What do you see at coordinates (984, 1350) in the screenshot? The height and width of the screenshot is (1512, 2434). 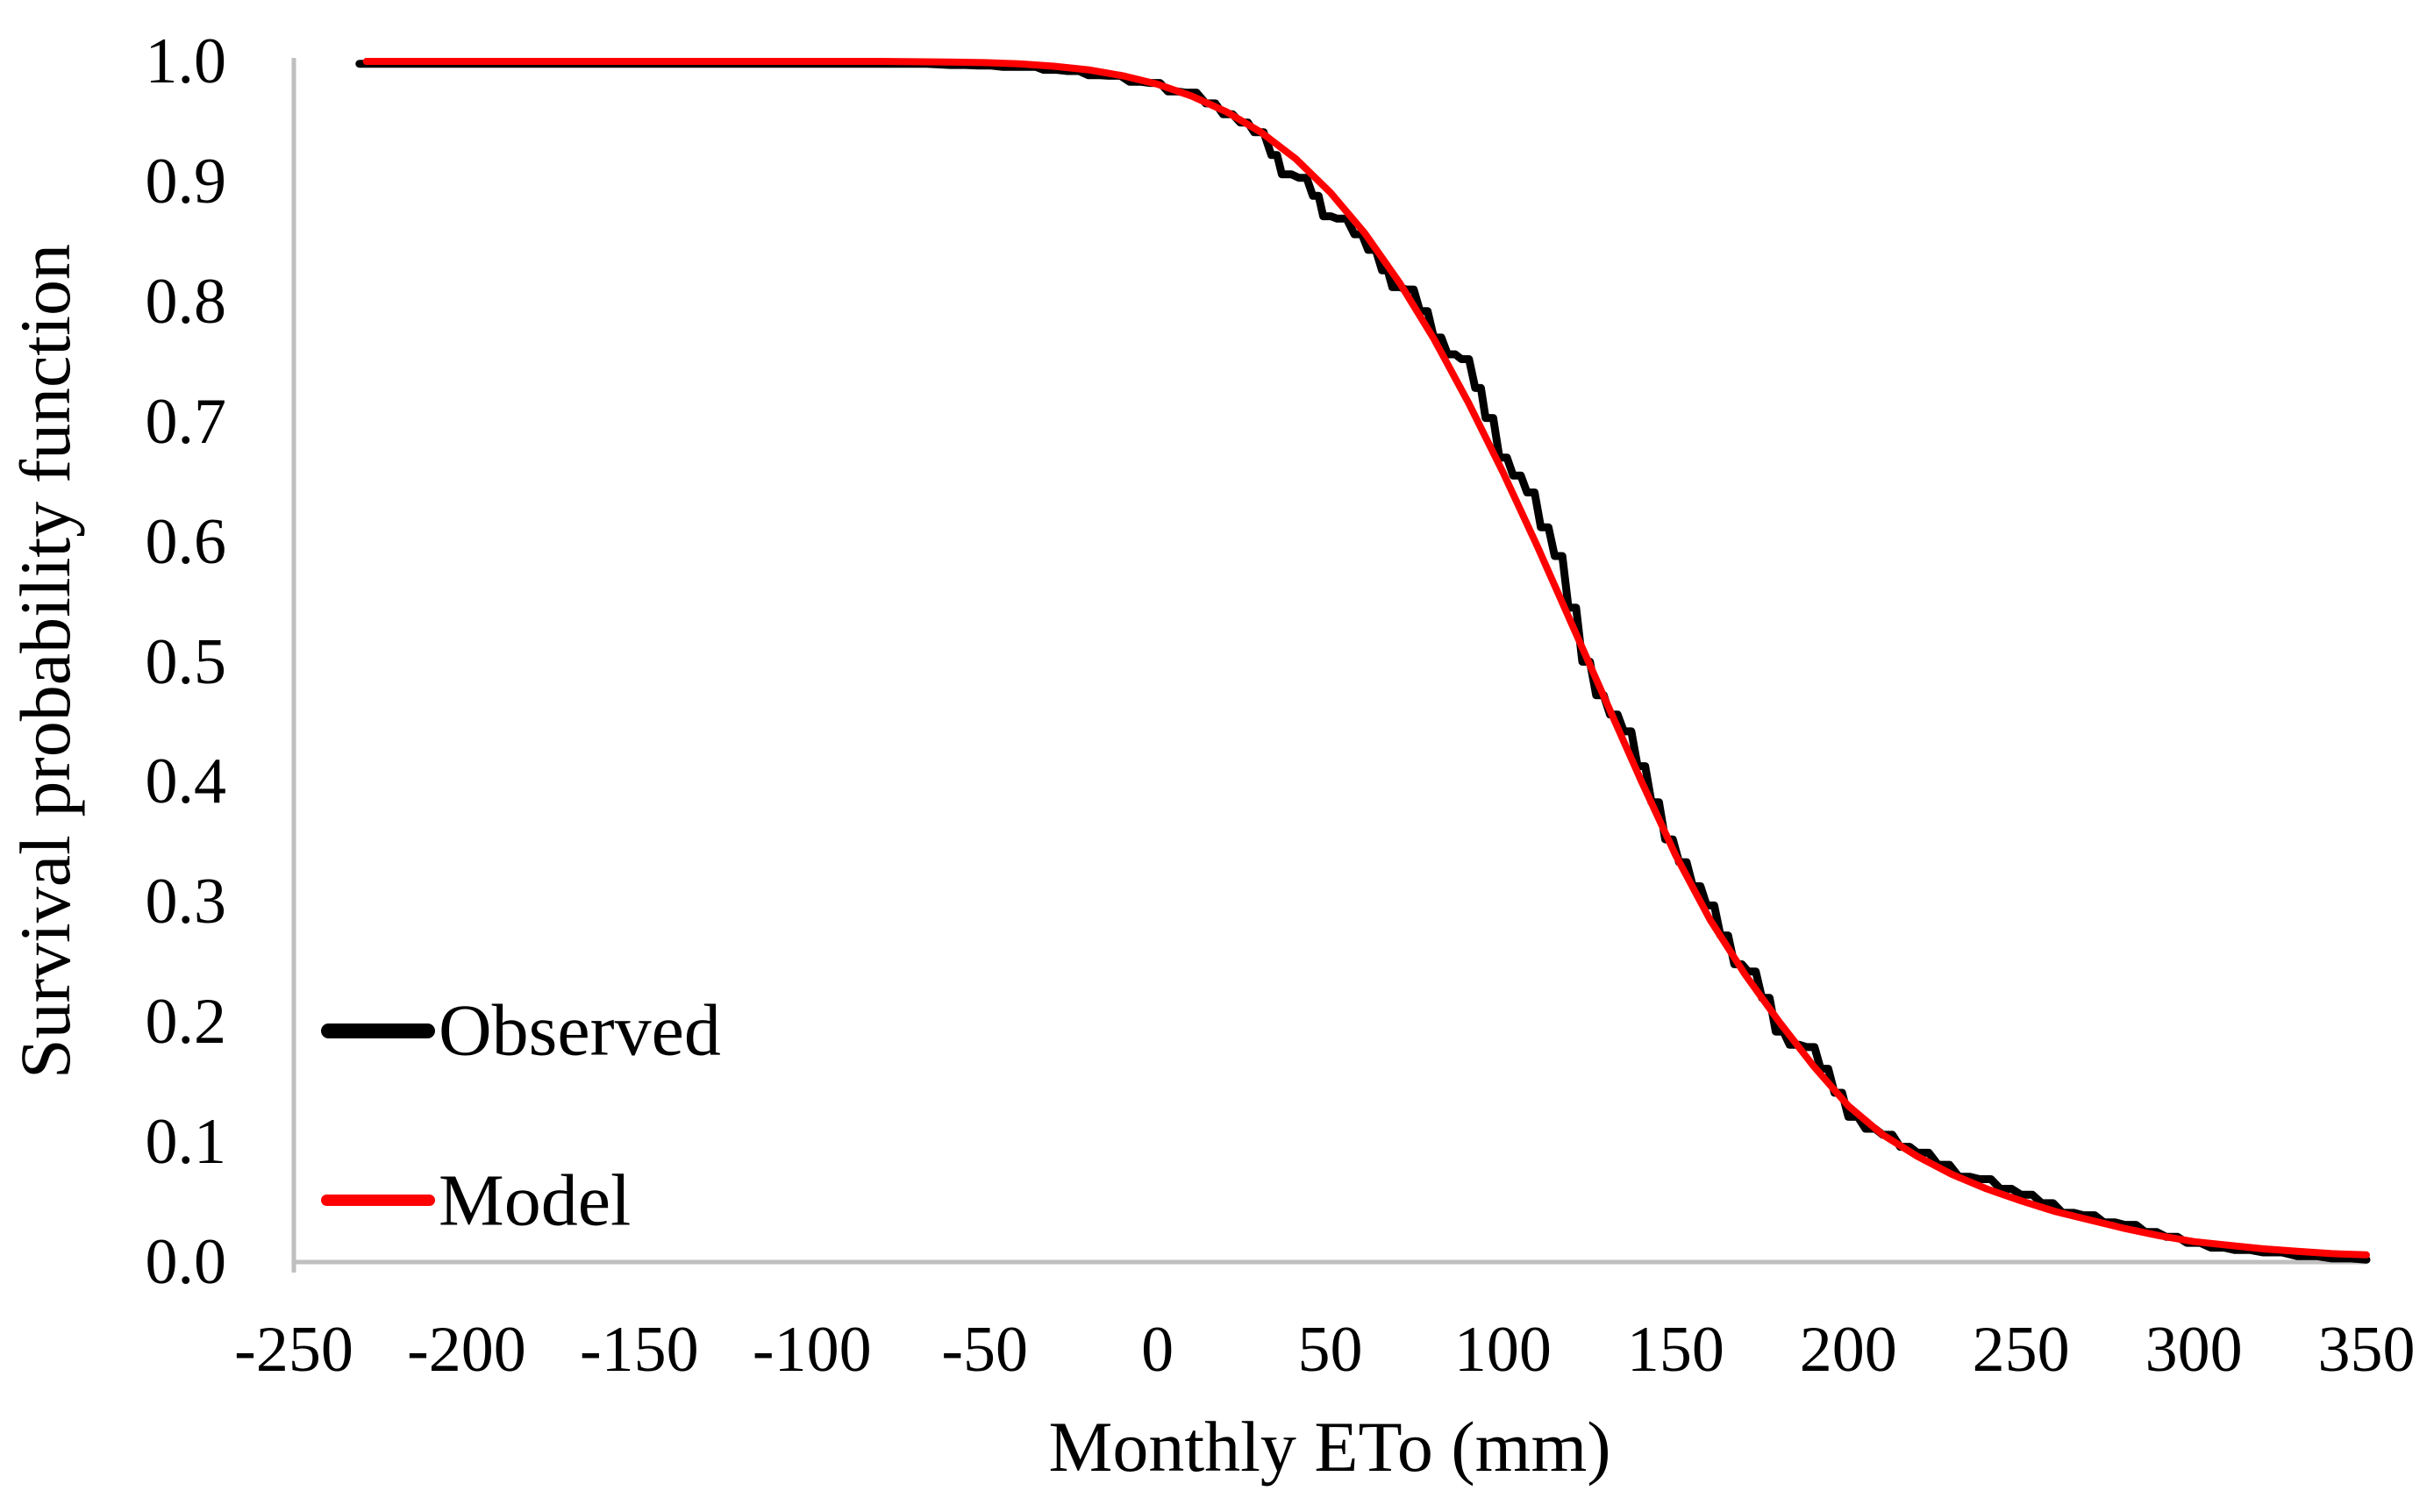 I see `x-tick-label: -50` at bounding box center [984, 1350].